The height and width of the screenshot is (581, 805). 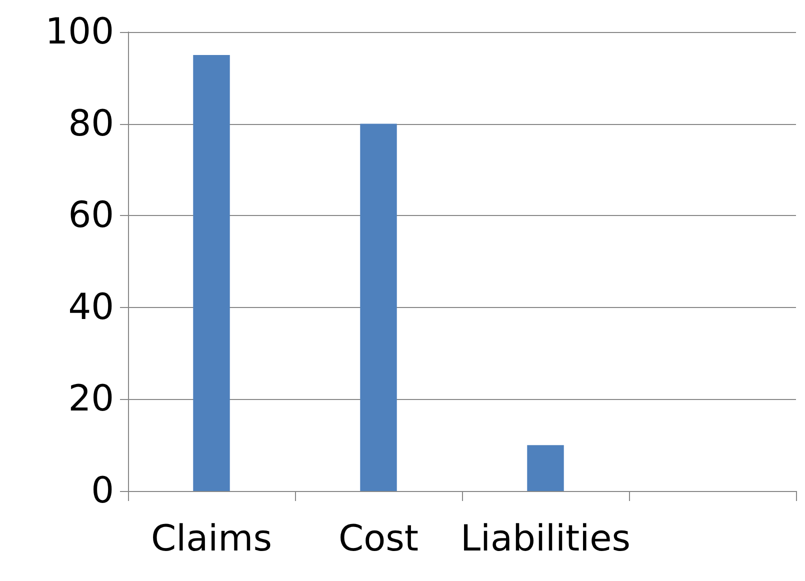 What do you see at coordinates (91, 399) in the screenshot?
I see `y-tick-label: 20` at bounding box center [91, 399].